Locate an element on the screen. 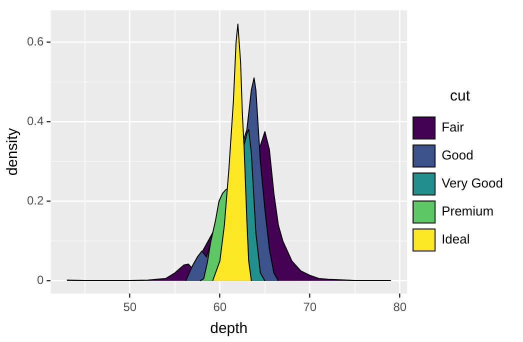 This screenshot has width=523, height=342. y-tick-label: 0.2 is located at coordinates (35, 201).